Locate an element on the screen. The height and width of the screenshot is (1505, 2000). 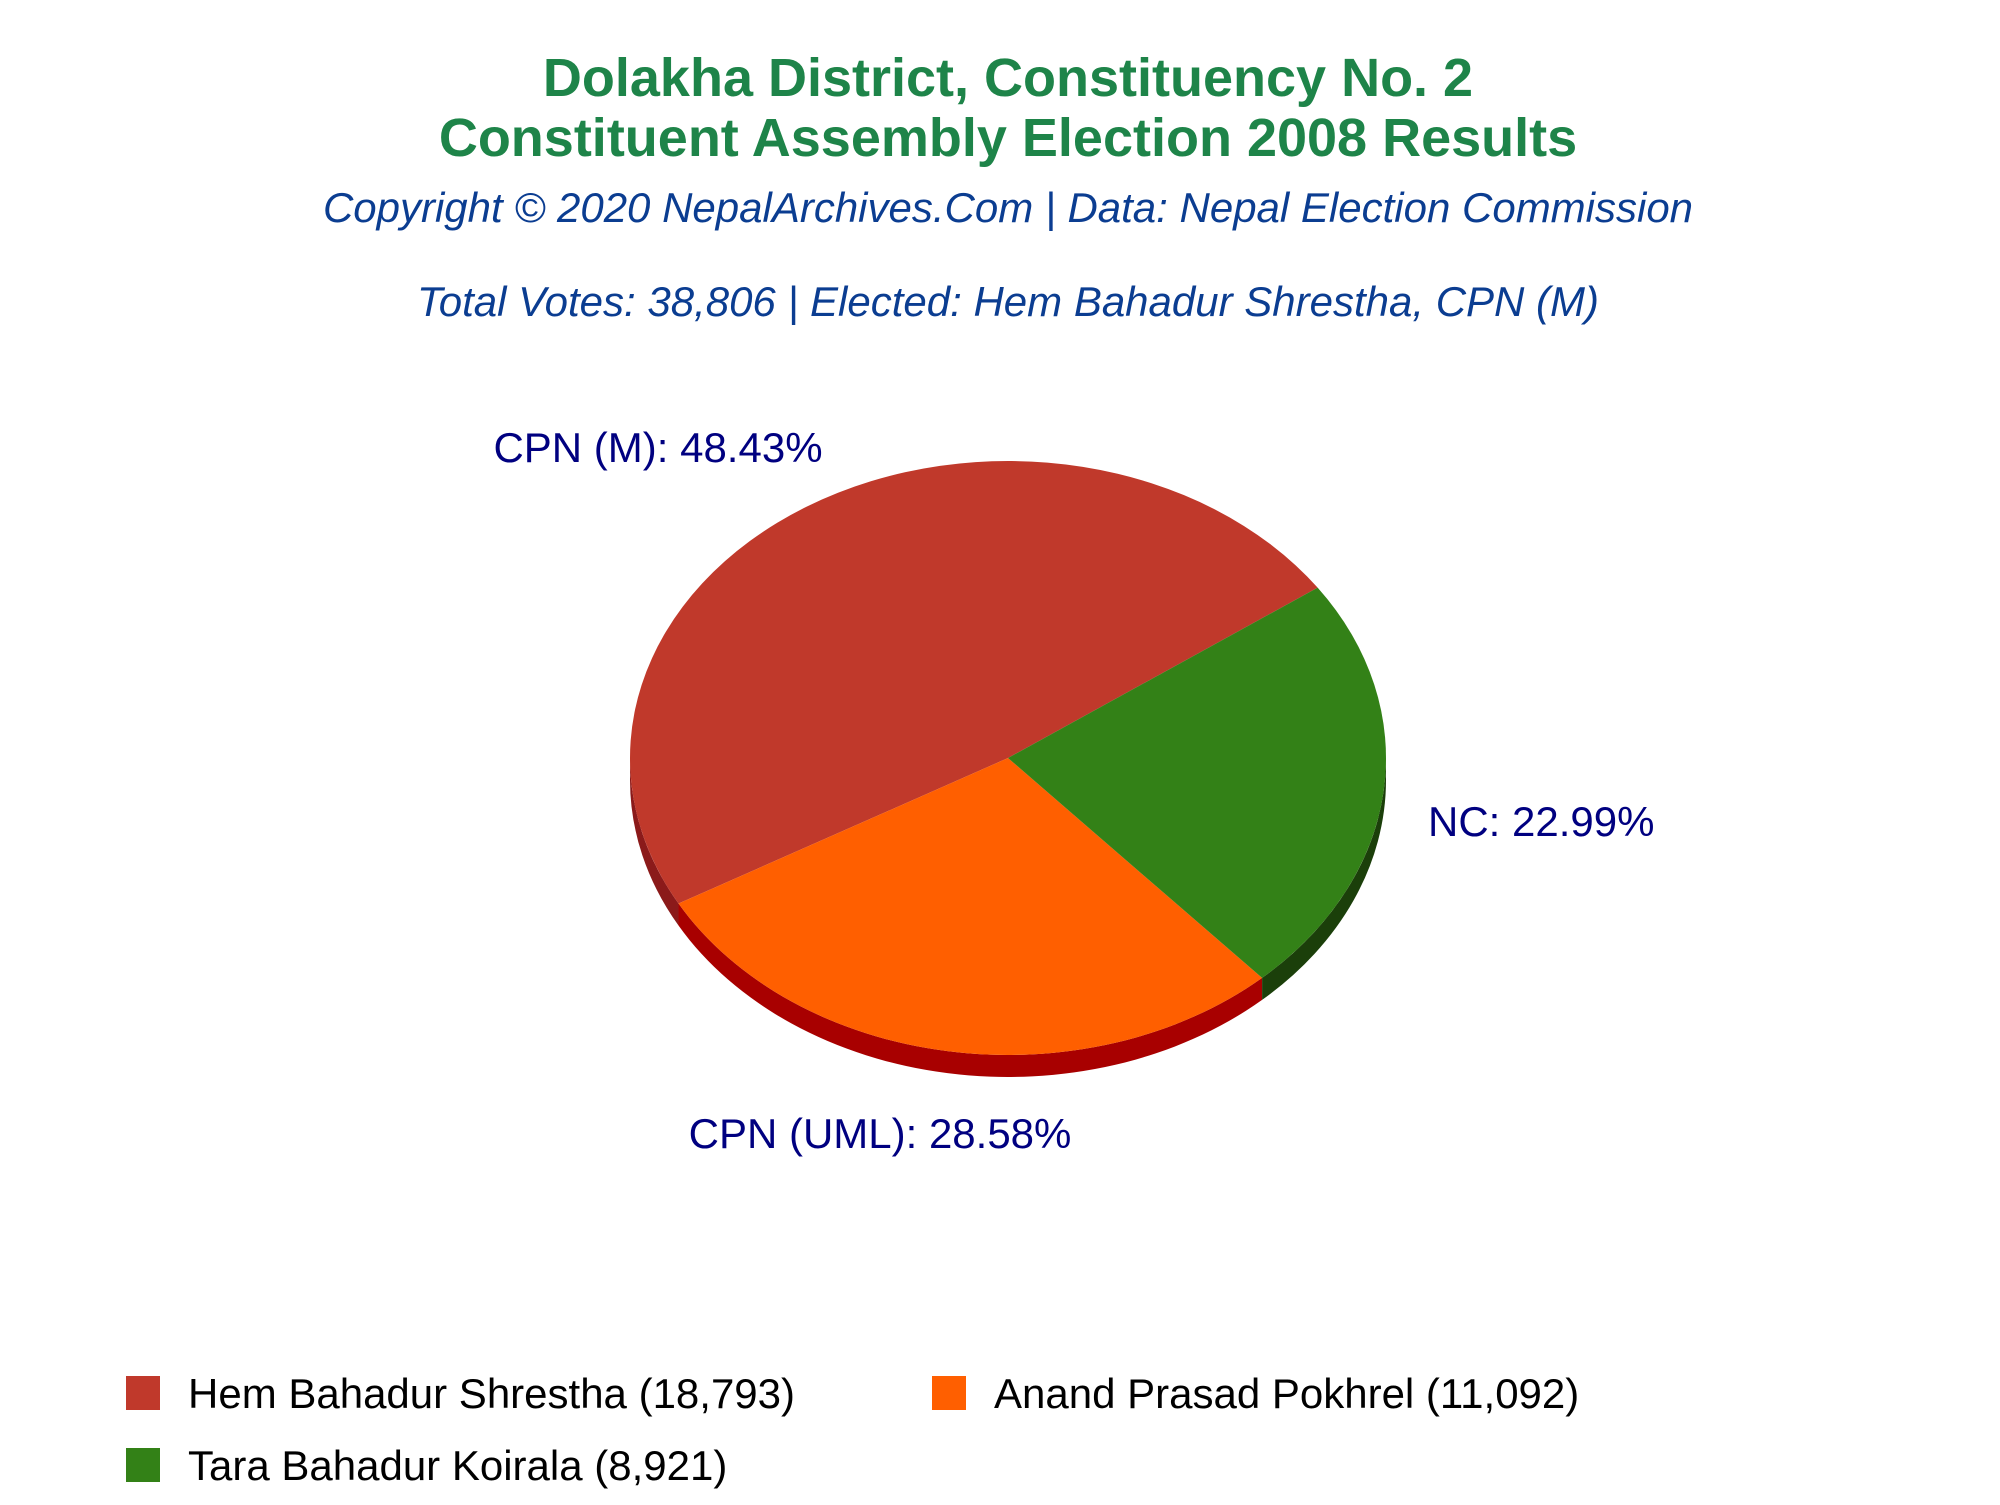
slice-label-1: CPN (UML): 28.58% is located at coordinates (880, 1133).